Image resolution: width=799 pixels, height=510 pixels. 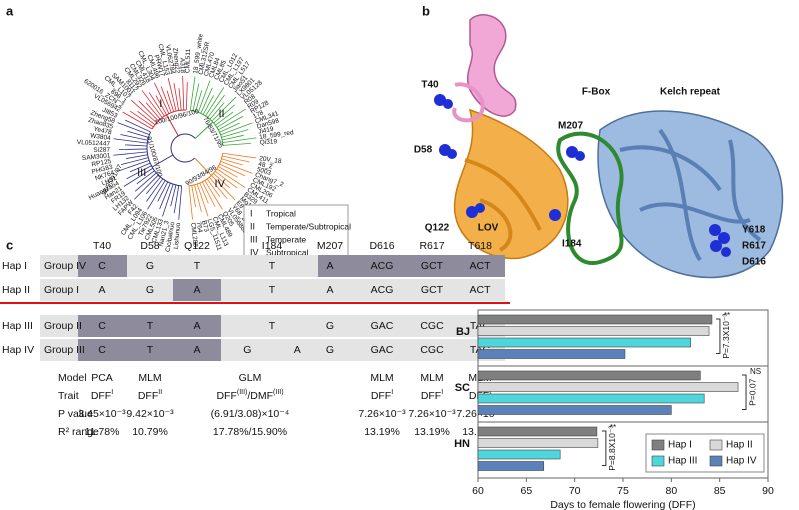 I want to click on stat-part: I, so click(x=490, y=392).